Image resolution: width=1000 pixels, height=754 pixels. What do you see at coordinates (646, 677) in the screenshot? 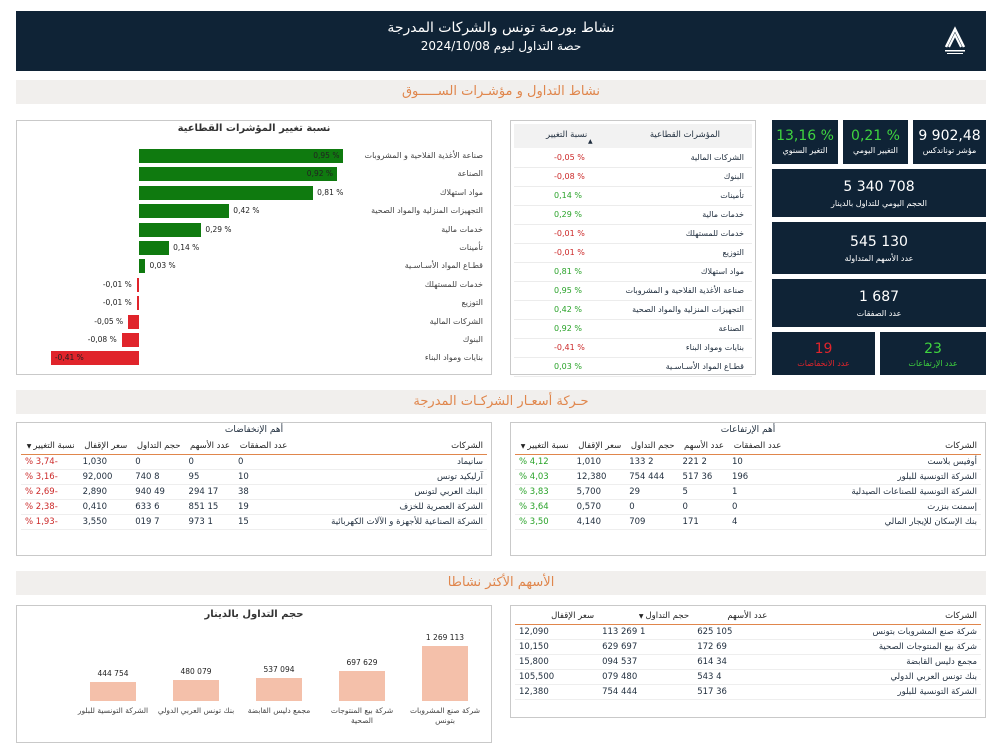
I see `active-cell: 480 079` at bounding box center [646, 677].